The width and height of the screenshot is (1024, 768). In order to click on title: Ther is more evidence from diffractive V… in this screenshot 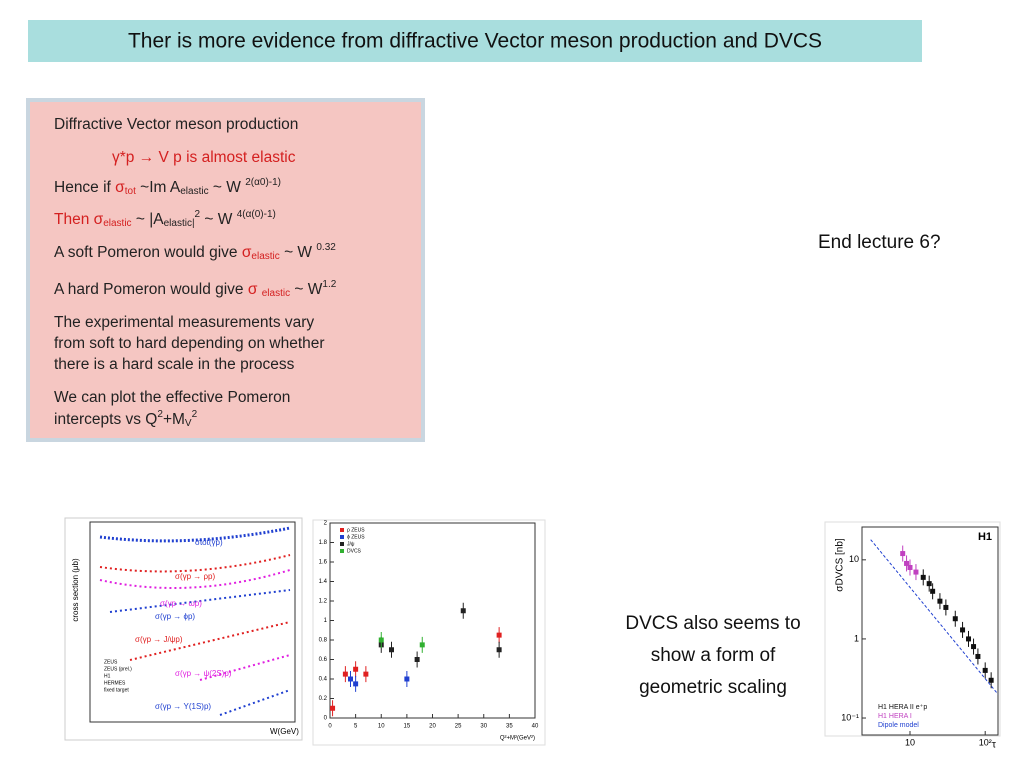, I will do `click(475, 41)`.